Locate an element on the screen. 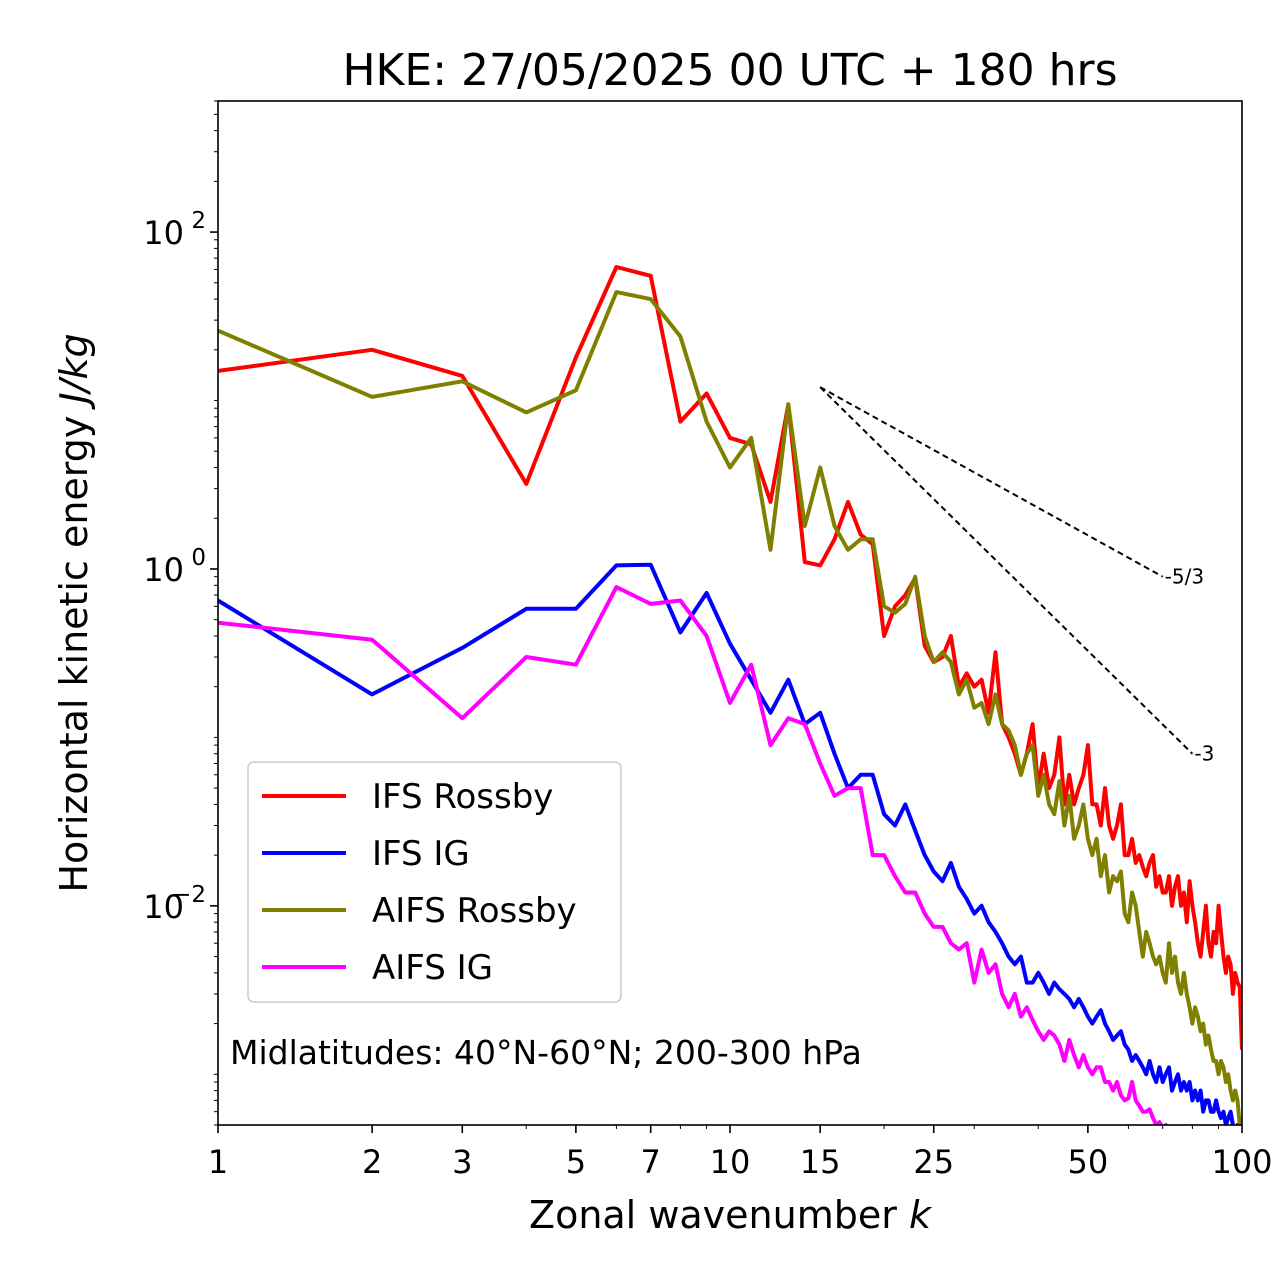  x-axis-label-text: Zonal wavenumber is located at coordinates (713, 1215).